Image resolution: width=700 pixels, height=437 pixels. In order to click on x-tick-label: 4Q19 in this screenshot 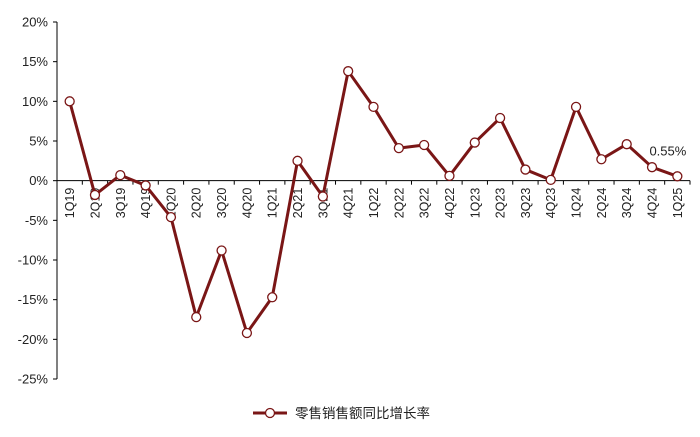, I will do `click(146, 203)`.